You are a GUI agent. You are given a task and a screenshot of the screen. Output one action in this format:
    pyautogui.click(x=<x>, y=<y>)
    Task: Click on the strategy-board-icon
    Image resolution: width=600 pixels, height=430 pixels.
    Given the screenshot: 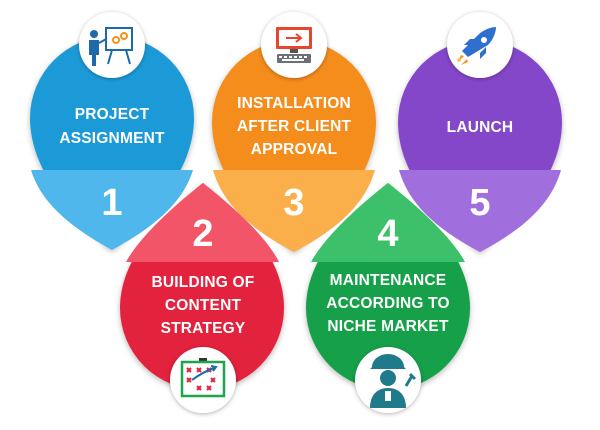 What is the action you would take?
    pyautogui.click(x=203, y=380)
    